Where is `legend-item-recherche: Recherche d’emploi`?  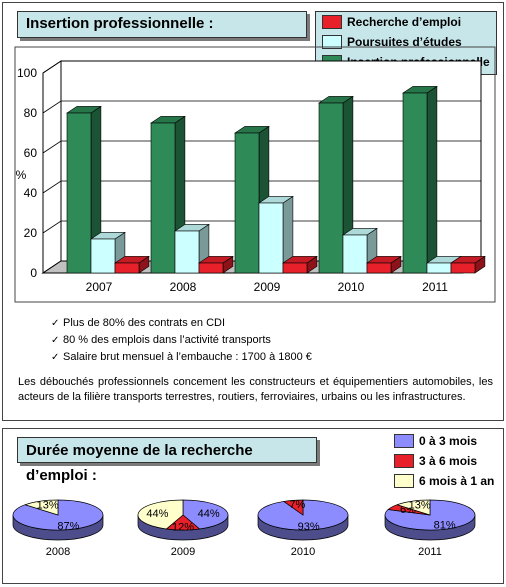
legend-item-recherche: Recherche d’emploi is located at coordinates (406, 22).